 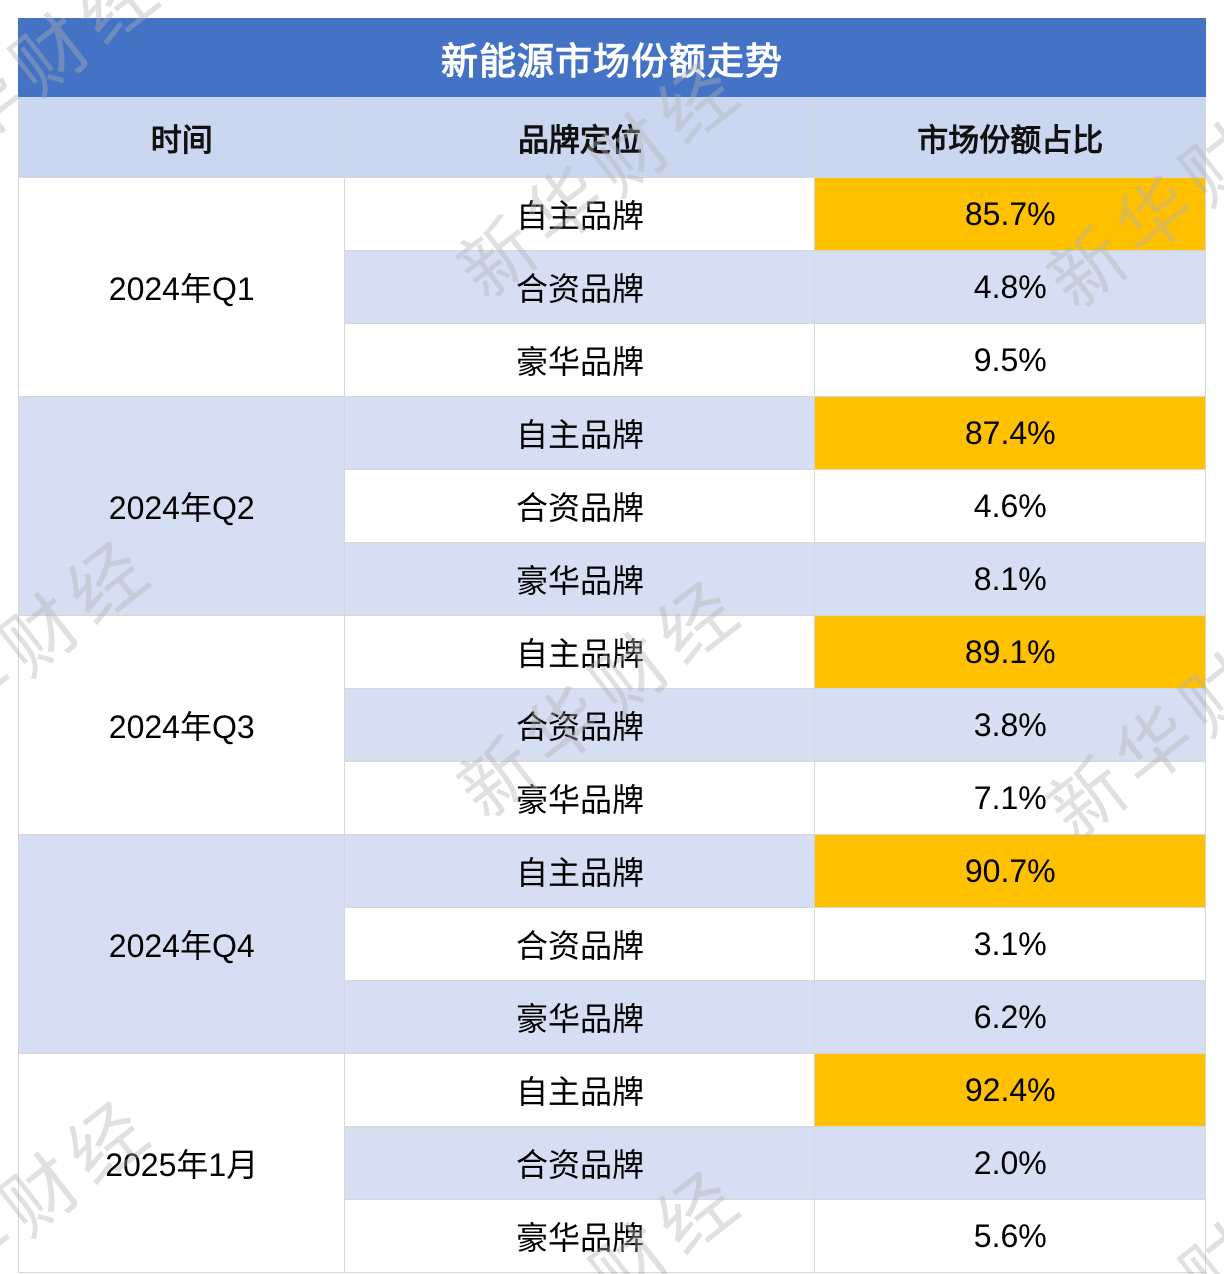 I want to click on table-row: 合资品牌 3.1%, so click(x=612, y=944).